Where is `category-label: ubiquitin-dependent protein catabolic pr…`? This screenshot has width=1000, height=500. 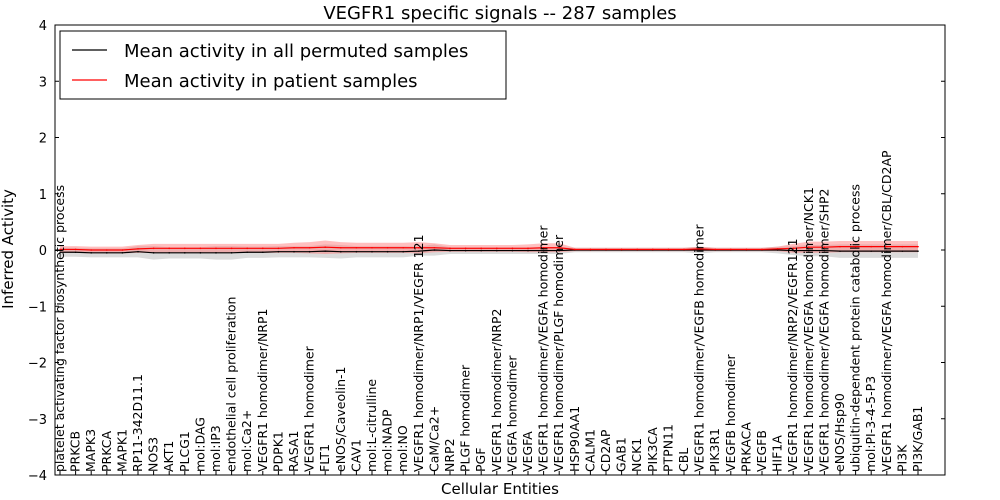
category-label: ubiquitin-dependent protein catabolic pr… is located at coordinates (855, 328).